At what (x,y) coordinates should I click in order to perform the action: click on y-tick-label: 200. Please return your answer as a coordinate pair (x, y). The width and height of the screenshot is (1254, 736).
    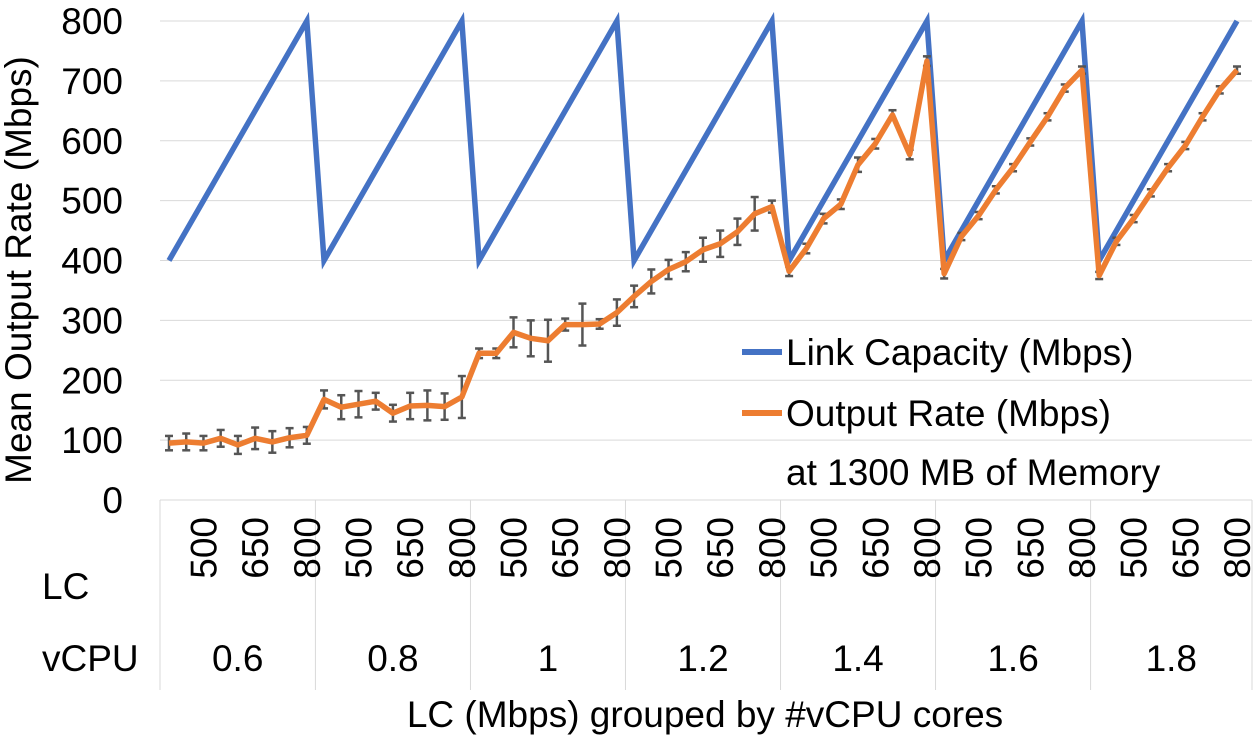
    Looking at the image, I should click on (92, 380).